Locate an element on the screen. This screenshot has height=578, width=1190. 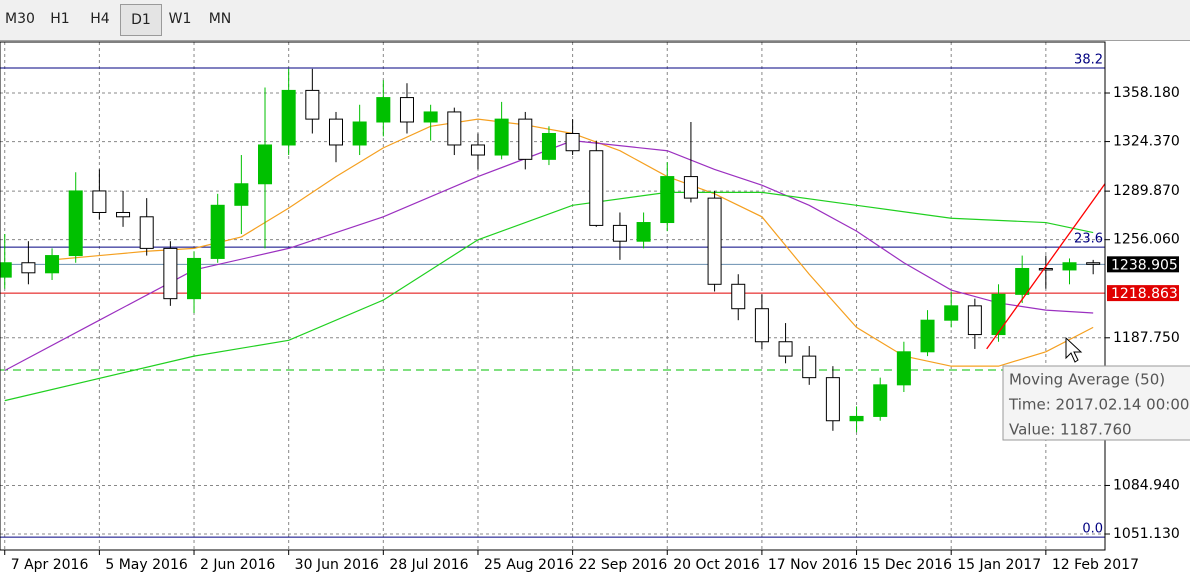
timeframe-button: W1 is located at coordinates (180, 19).